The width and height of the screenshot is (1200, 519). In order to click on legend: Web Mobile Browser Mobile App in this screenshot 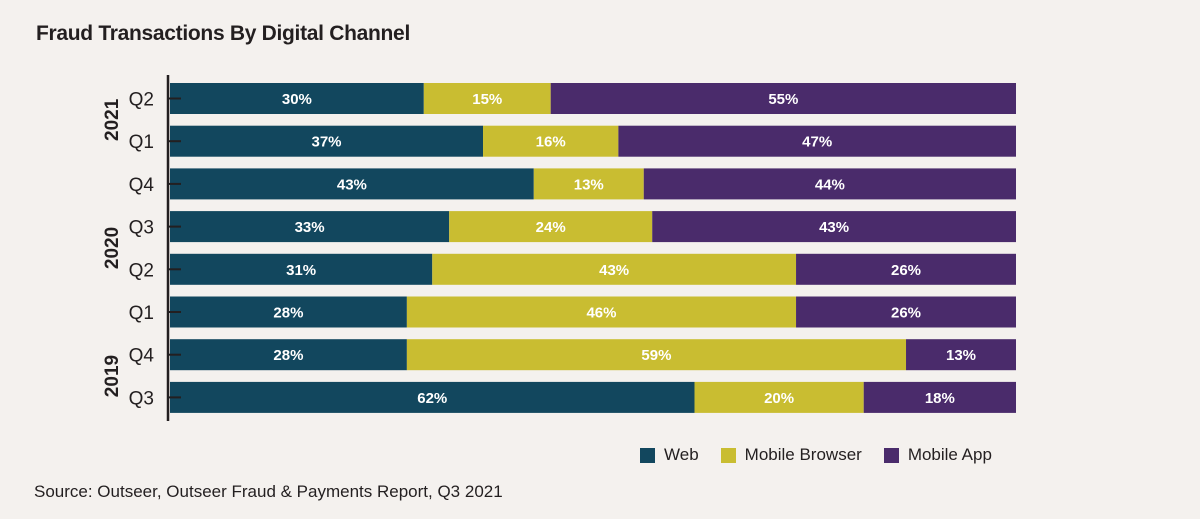, I will do `click(827, 455)`.